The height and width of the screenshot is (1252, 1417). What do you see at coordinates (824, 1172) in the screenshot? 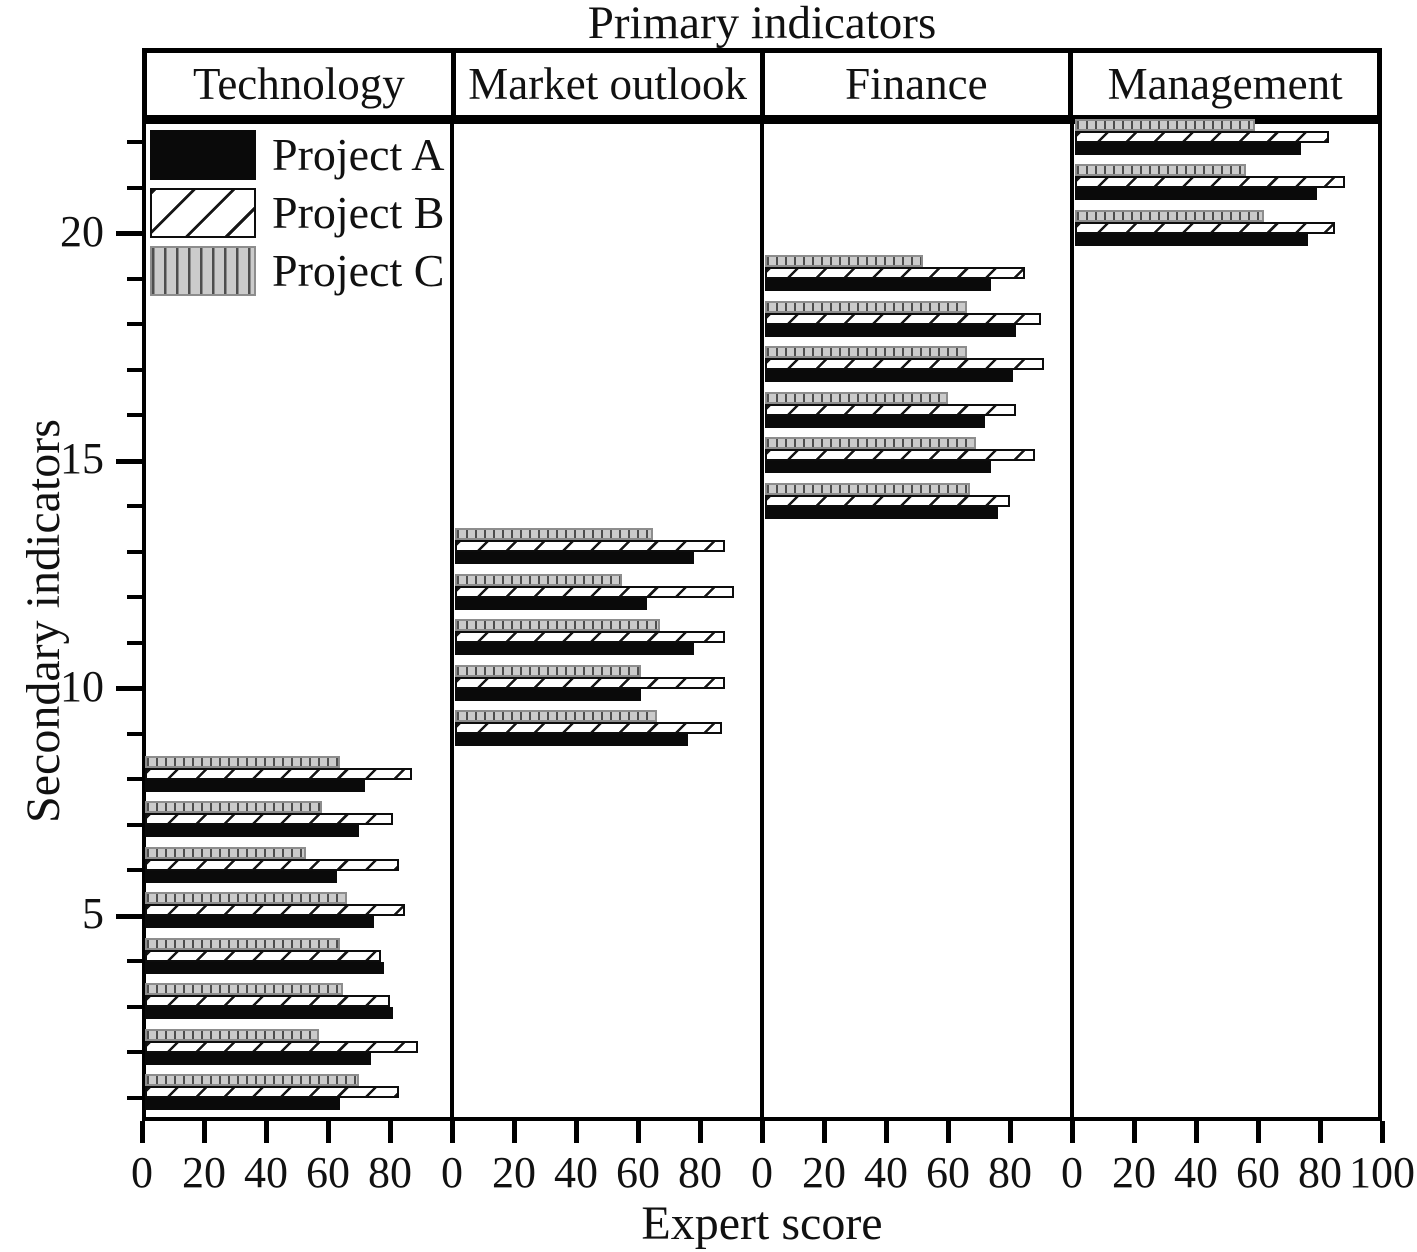
I see `x-tick-label: 20` at bounding box center [824, 1172].